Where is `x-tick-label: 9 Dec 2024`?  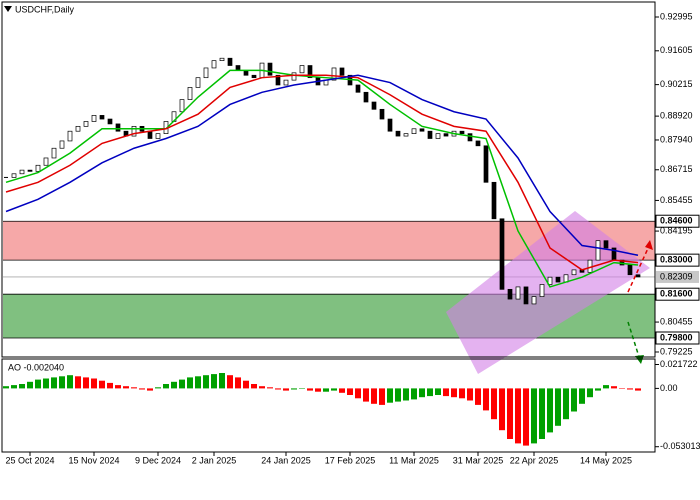
x-tick-label: 9 Dec 2024 is located at coordinates (158, 460).